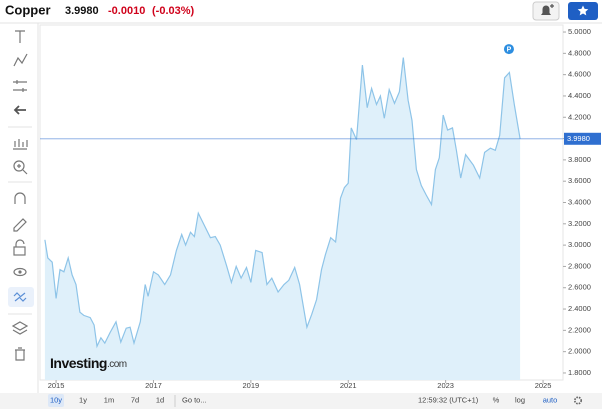 The image size is (602, 409). Describe the element at coordinates (579, 244) in the screenshot. I see `y-tick-label: 3.0000` at that location.